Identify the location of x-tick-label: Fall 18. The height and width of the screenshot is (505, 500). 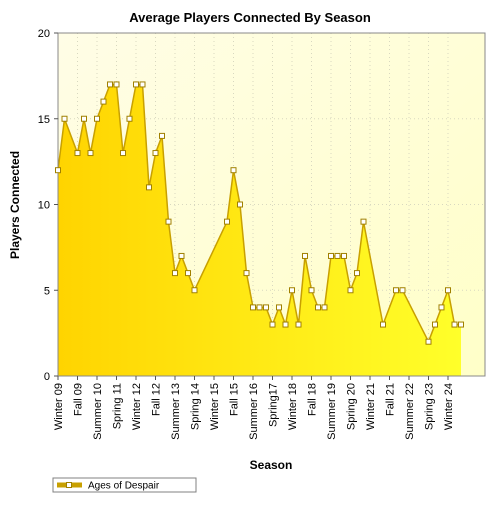
(313, 399).